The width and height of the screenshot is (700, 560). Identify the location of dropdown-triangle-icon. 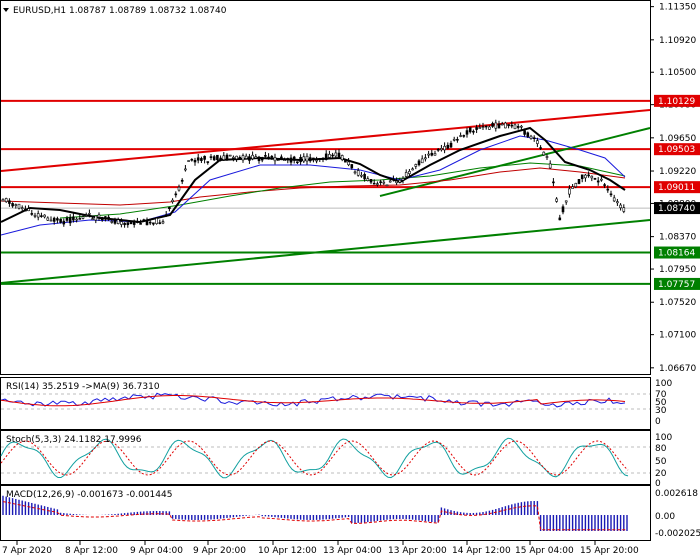
(6, 10).